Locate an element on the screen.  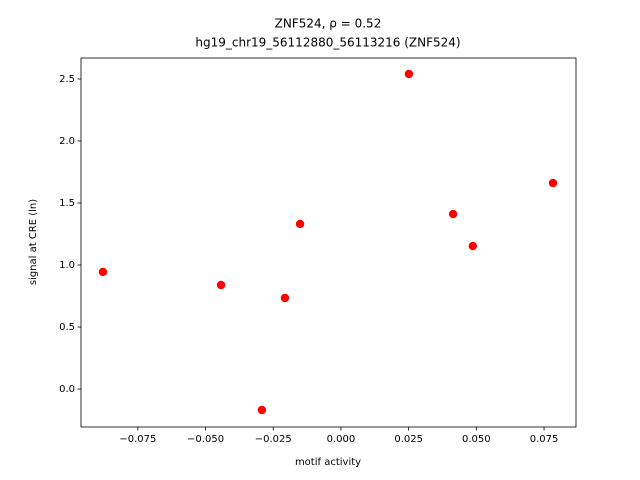
x-tick-label: −0.025 is located at coordinates (273, 439).